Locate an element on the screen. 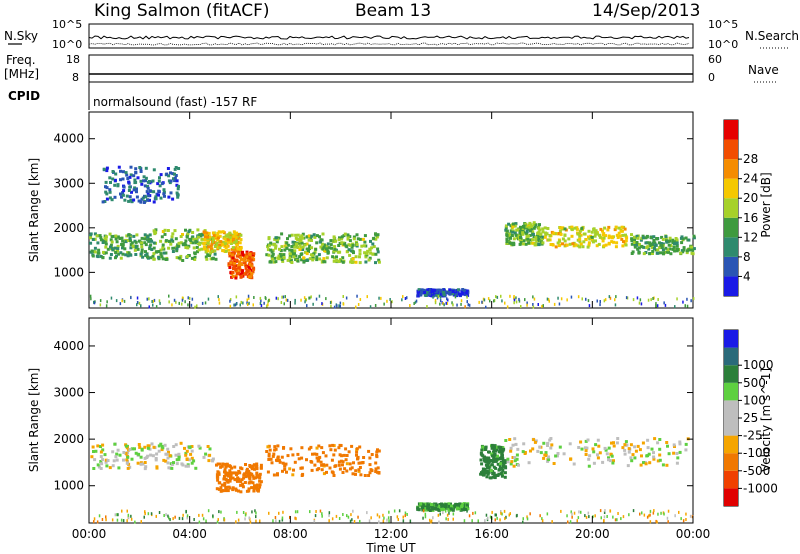  colorbar-segment is located at coordinates (731, 266).